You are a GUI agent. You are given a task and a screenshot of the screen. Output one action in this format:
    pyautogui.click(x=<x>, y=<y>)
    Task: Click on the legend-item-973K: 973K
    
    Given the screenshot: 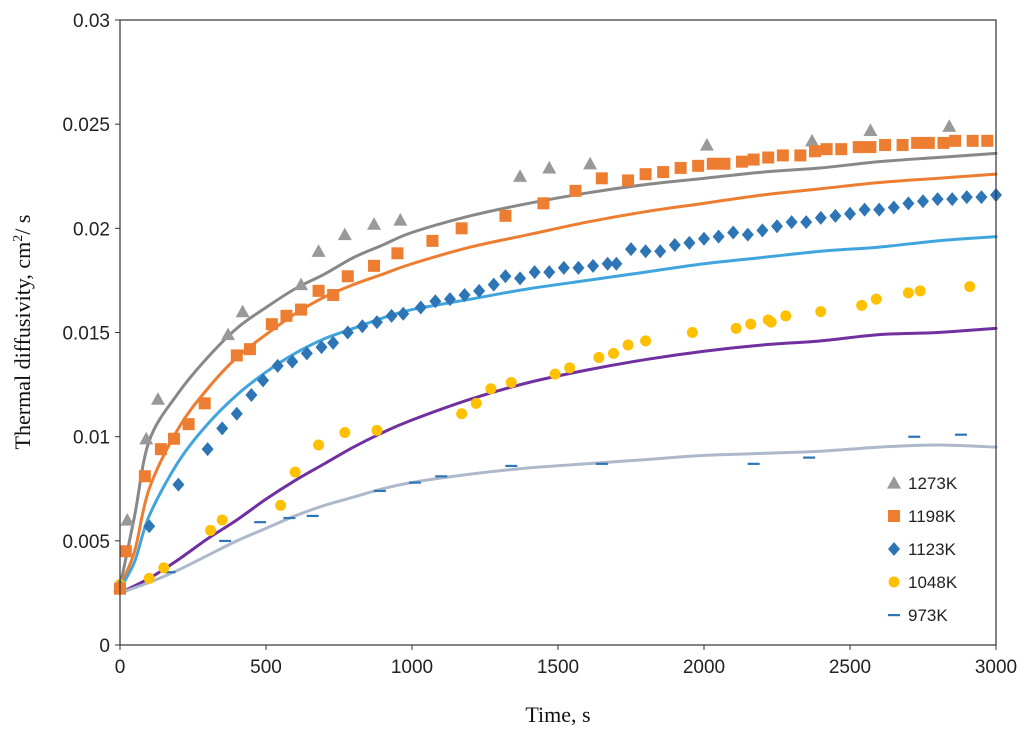 What is the action you would take?
    pyautogui.click(x=918, y=615)
    